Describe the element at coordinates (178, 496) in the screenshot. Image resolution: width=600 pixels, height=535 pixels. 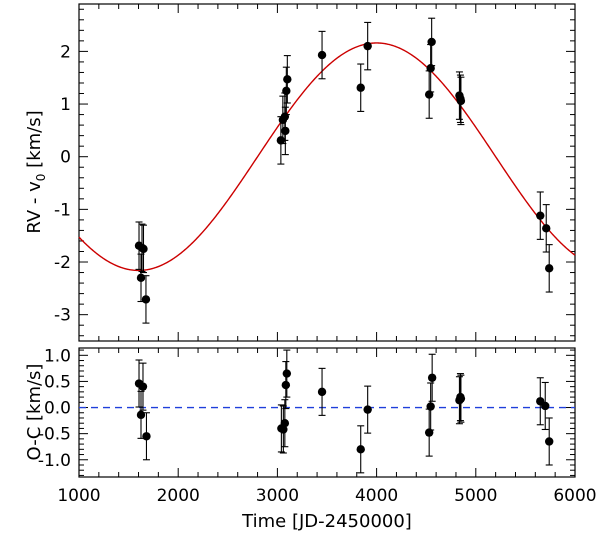
I see `x-tick-label: 2000` at that location.